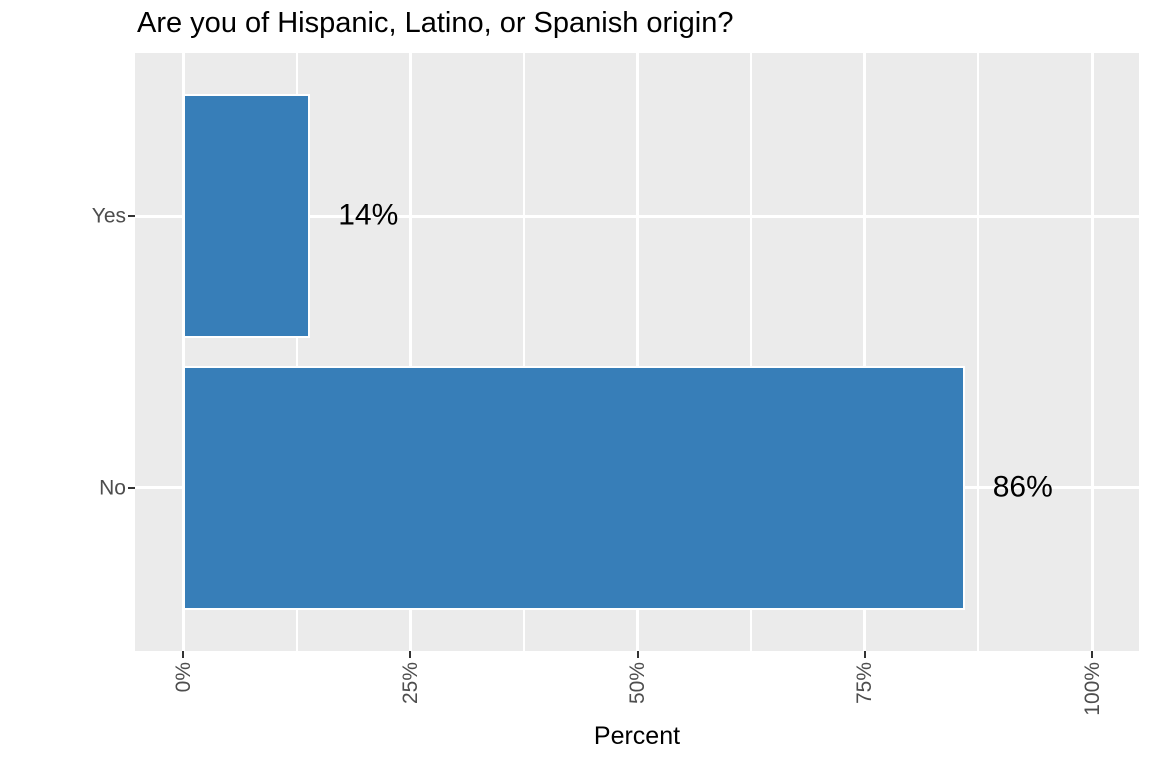 The width and height of the screenshot is (1152, 768). I want to click on x-tick-label: 50%, so click(637, 683).